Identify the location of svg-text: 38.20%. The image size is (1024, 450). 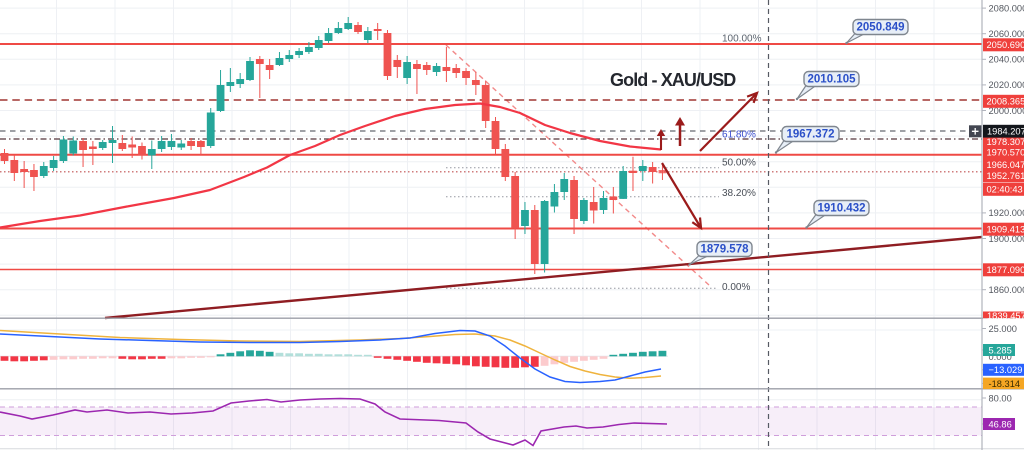
(739, 193).